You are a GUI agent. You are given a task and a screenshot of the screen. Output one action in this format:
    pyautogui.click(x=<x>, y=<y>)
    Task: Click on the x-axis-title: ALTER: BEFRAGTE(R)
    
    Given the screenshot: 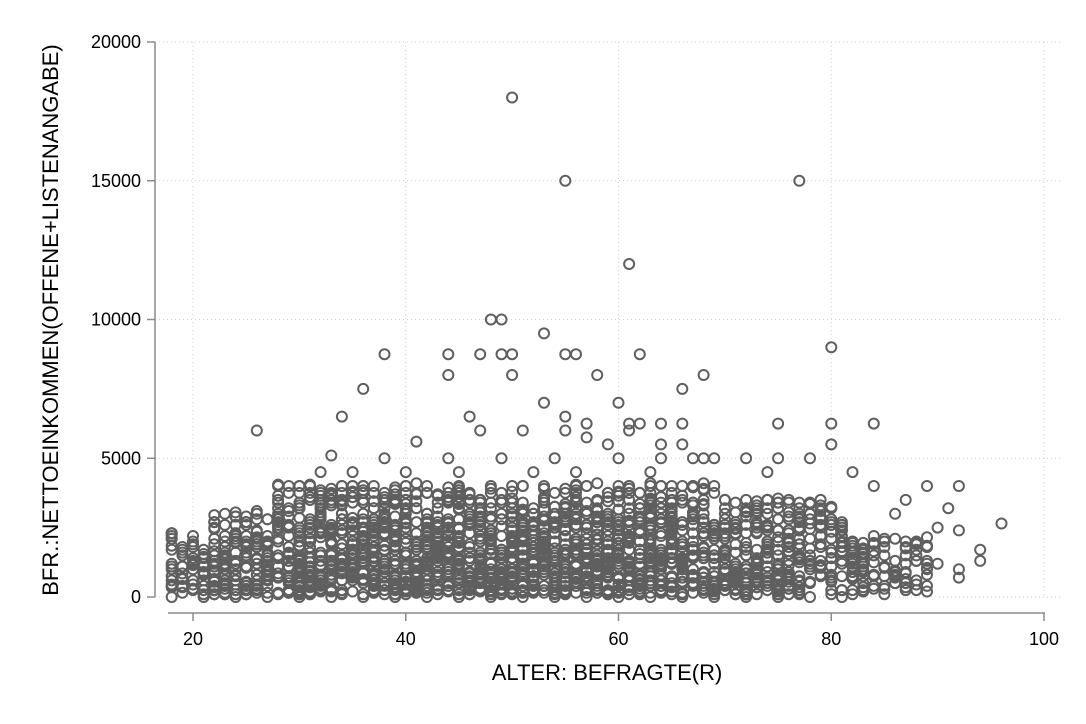 What is the action you would take?
    pyautogui.click(x=607, y=672)
    